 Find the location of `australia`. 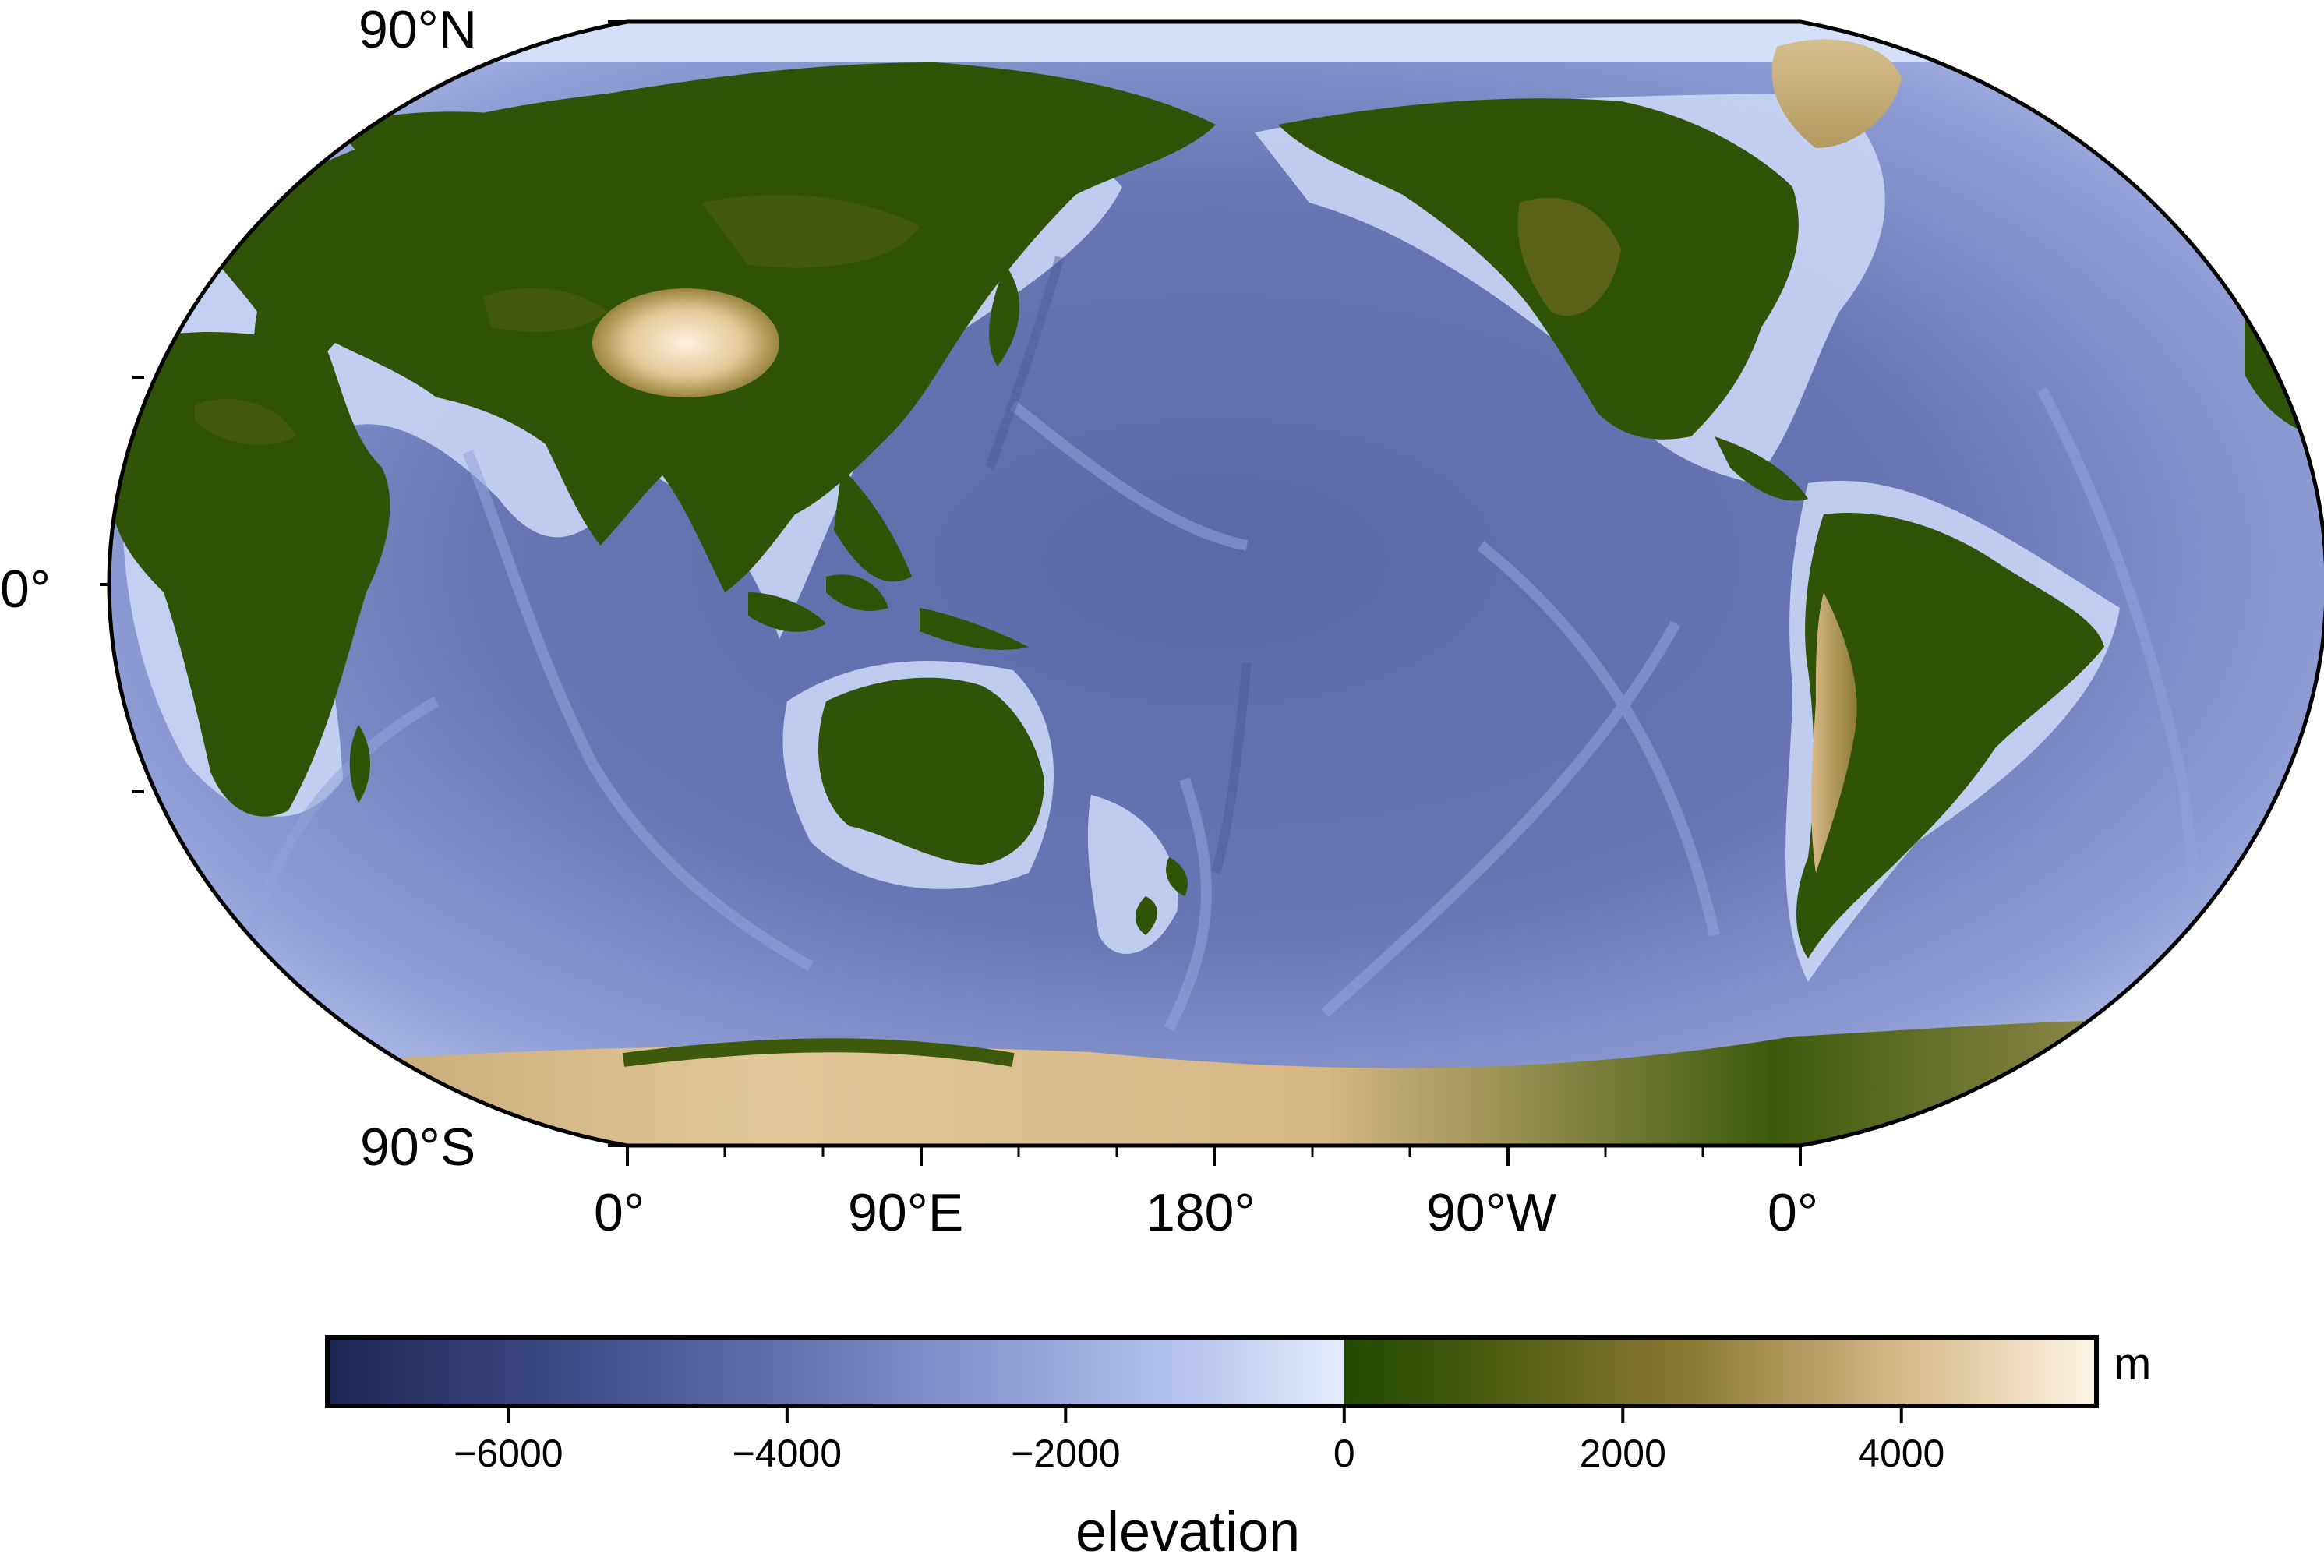

australia is located at coordinates (931, 771).